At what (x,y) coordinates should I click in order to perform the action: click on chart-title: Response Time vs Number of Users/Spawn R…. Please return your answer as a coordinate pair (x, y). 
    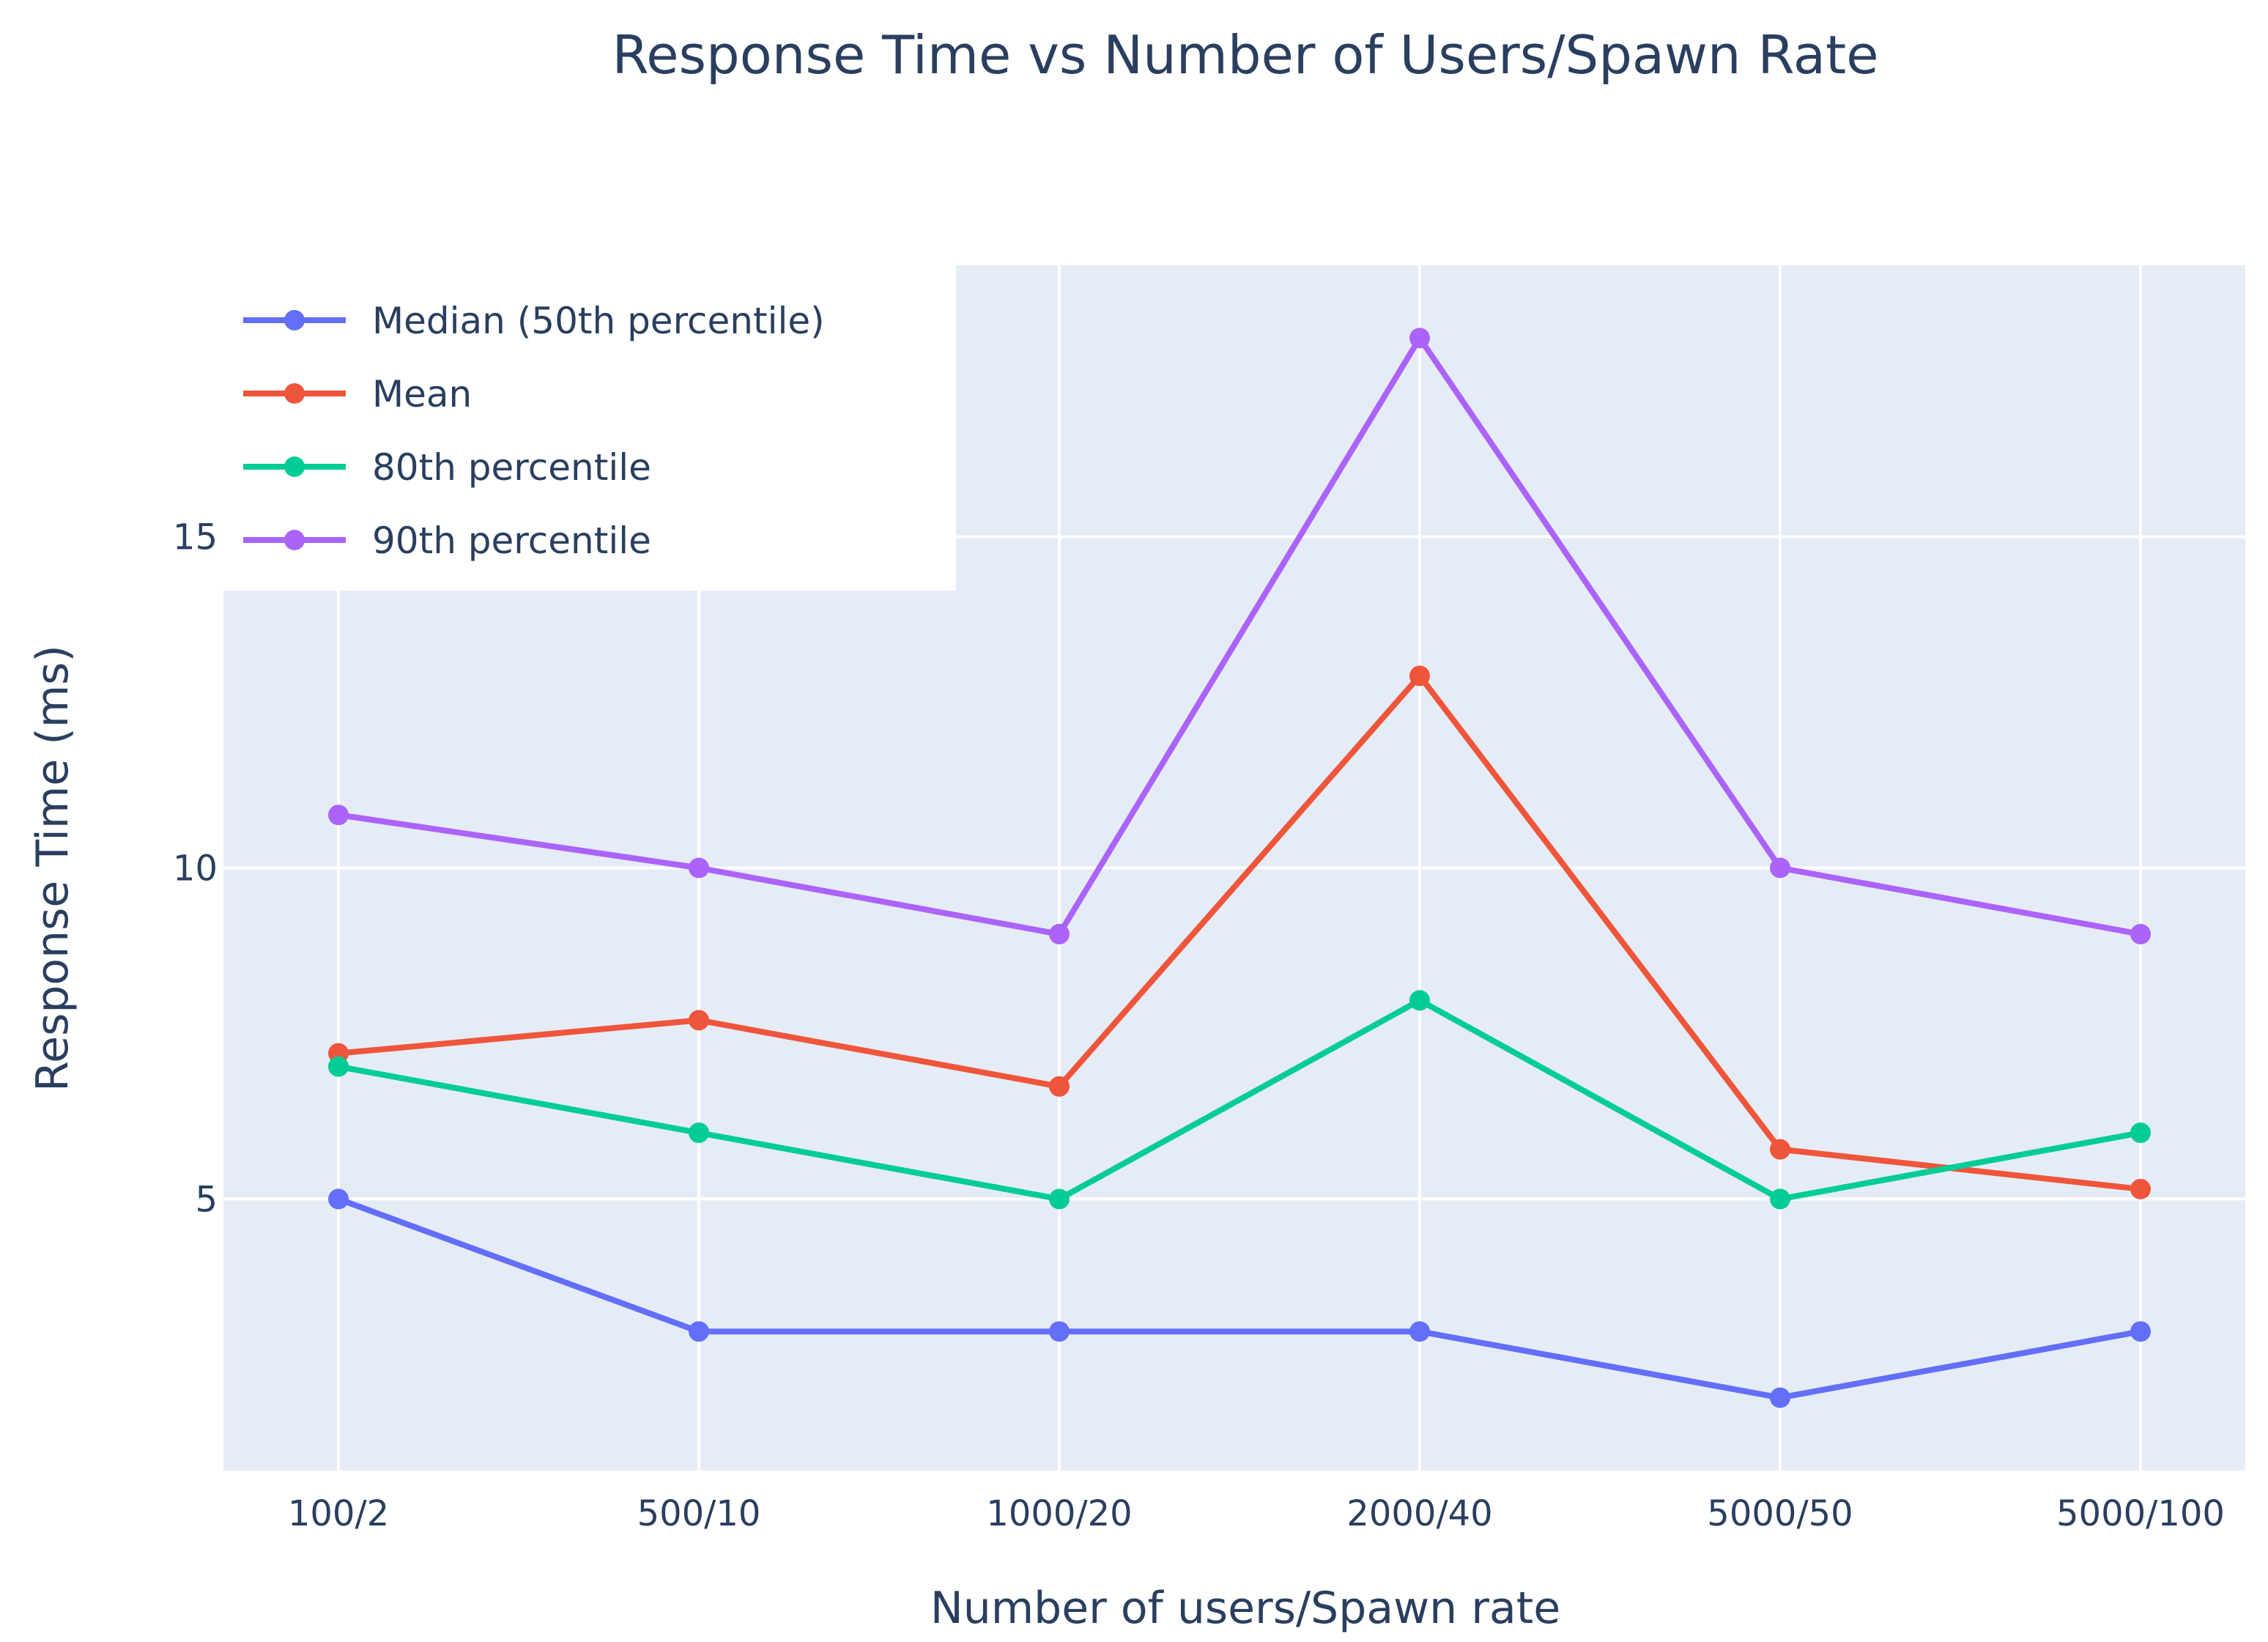
    Looking at the image, I should click on (1245, 55).